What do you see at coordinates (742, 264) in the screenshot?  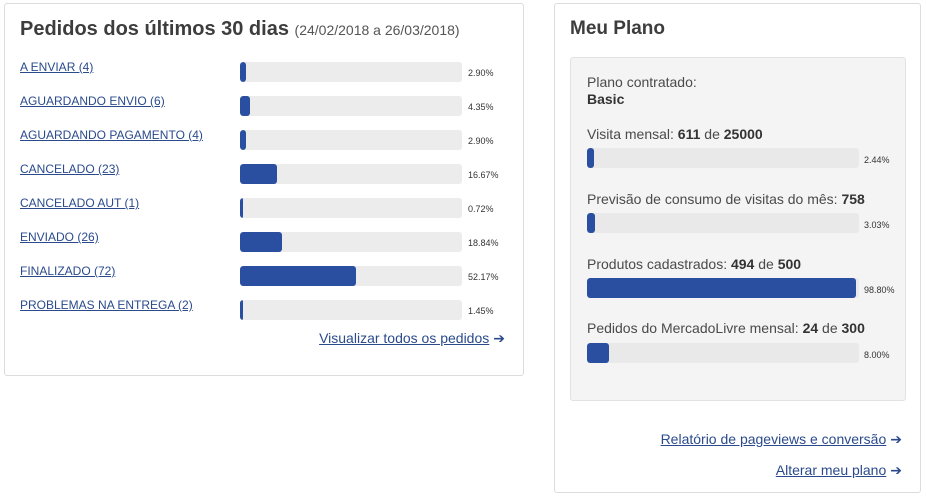 I see `products-registered-used: 494` at bounding box center [742, 264].